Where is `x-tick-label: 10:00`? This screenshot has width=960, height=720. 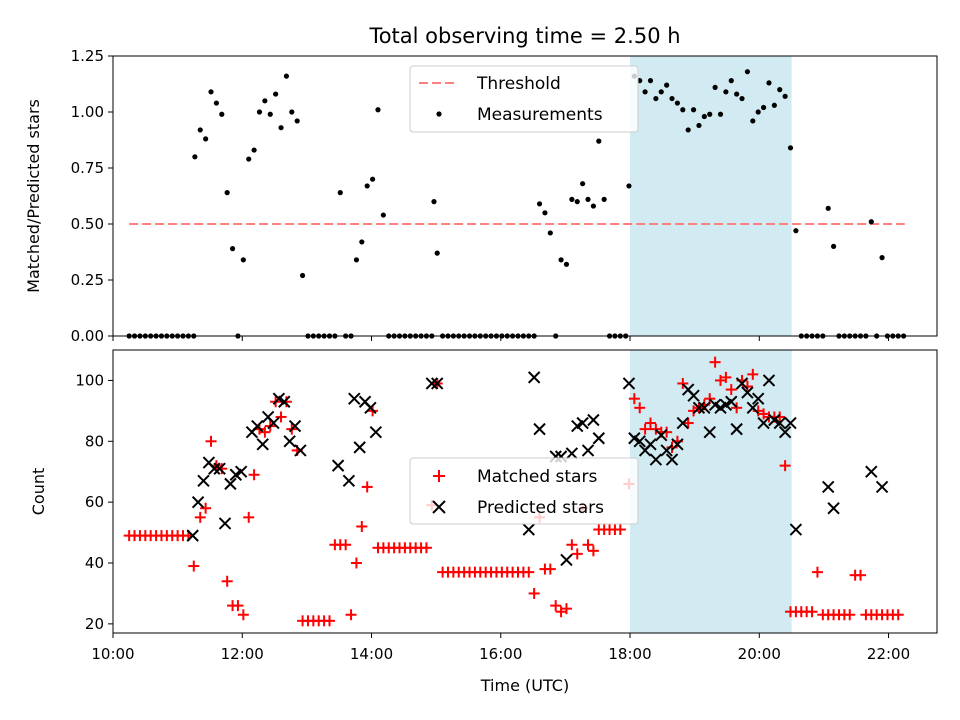 x-tick-label: 10:00 is located at coordinates (112, 654).